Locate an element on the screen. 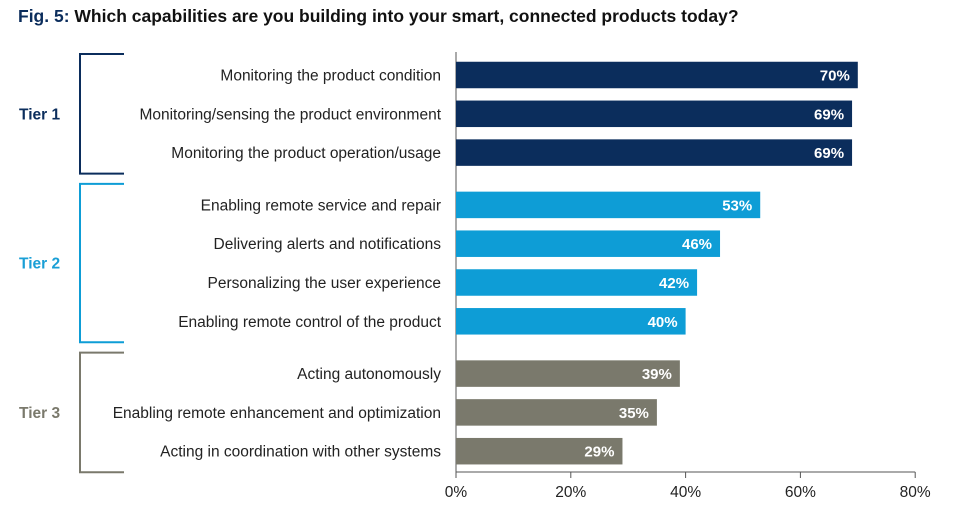 The width and height of the screenshot is (959, 513). x-tick-label: 20% is located at coordinates (570, 492).